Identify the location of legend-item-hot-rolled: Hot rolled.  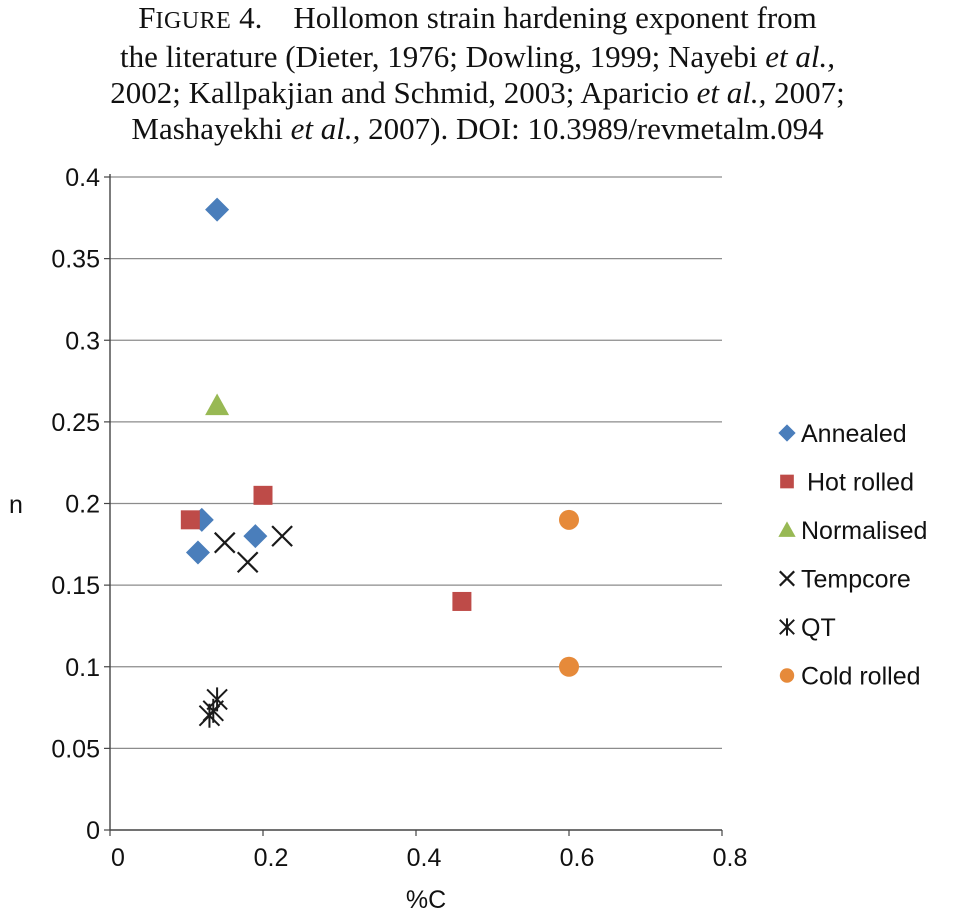
(847, 483).